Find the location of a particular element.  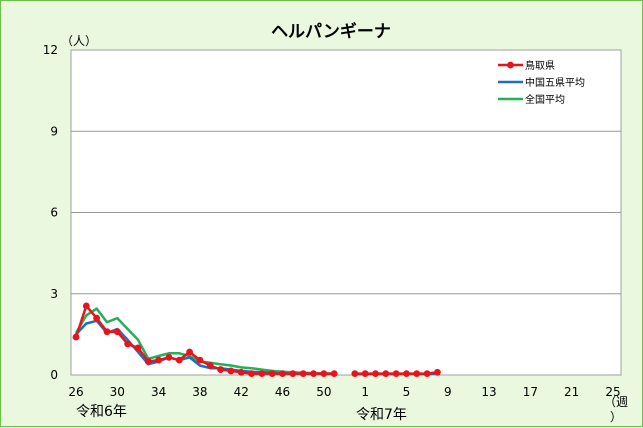

x-tick-label: 25 is located at coordinates (612, 392).